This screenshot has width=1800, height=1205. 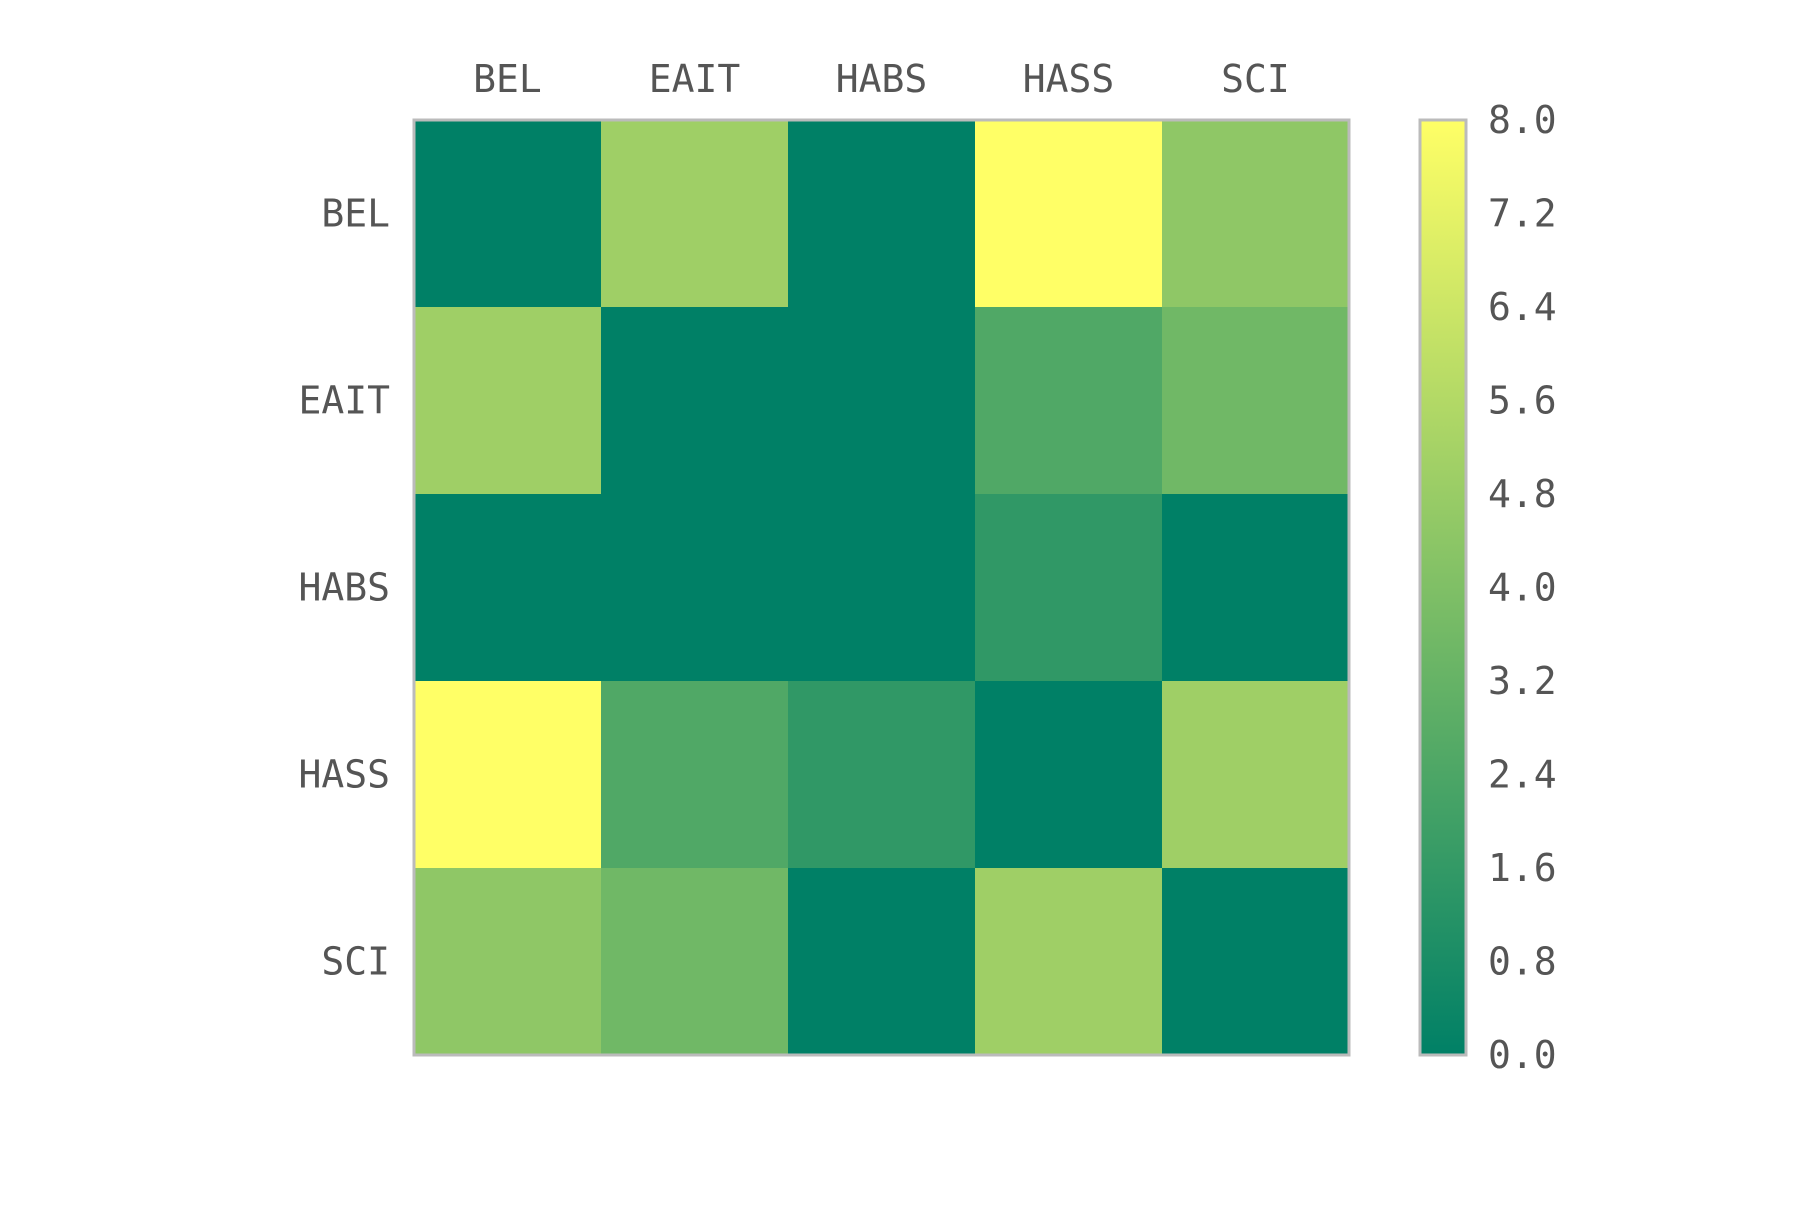 I want to click on heatmap-cell-habs-habs, so click(x=882, y=588).